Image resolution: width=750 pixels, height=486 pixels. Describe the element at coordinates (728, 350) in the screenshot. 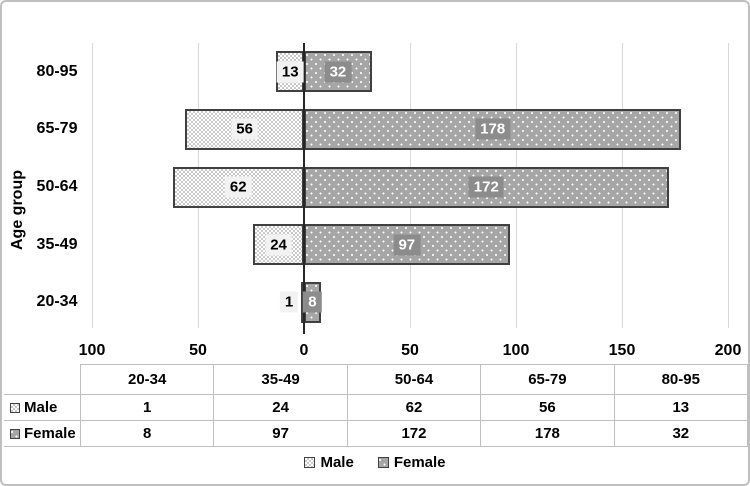

I see `x-tick-label: 200` at that location.